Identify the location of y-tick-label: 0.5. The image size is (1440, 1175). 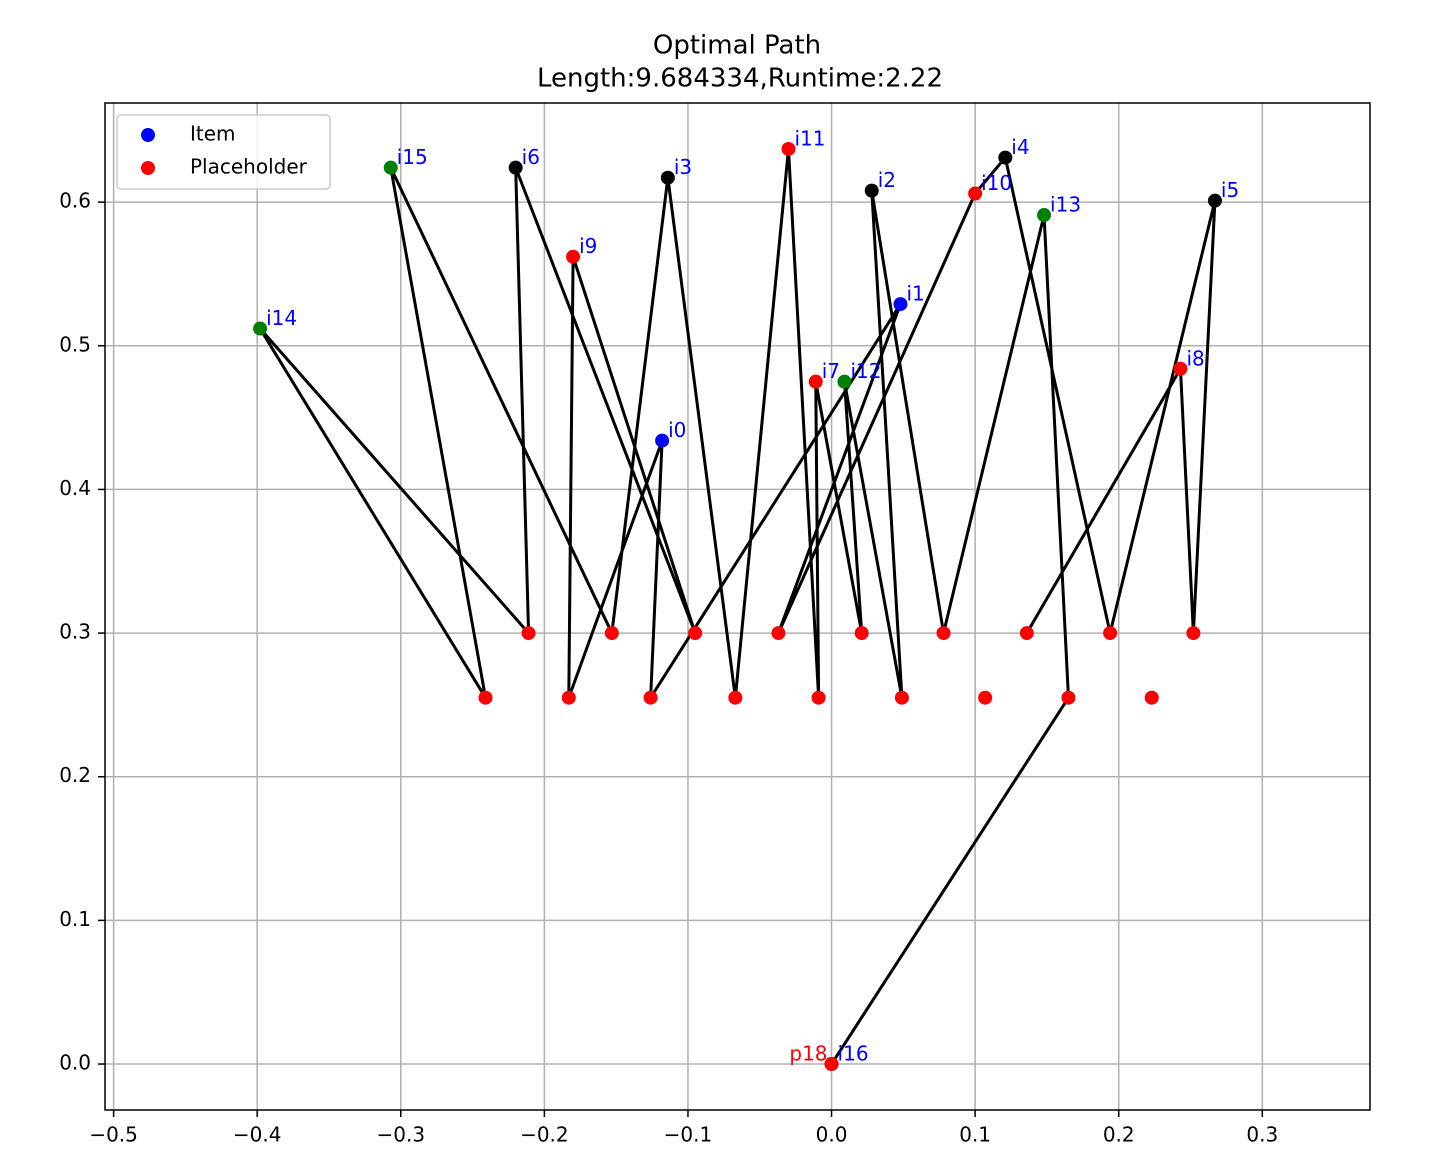
(75, 344).